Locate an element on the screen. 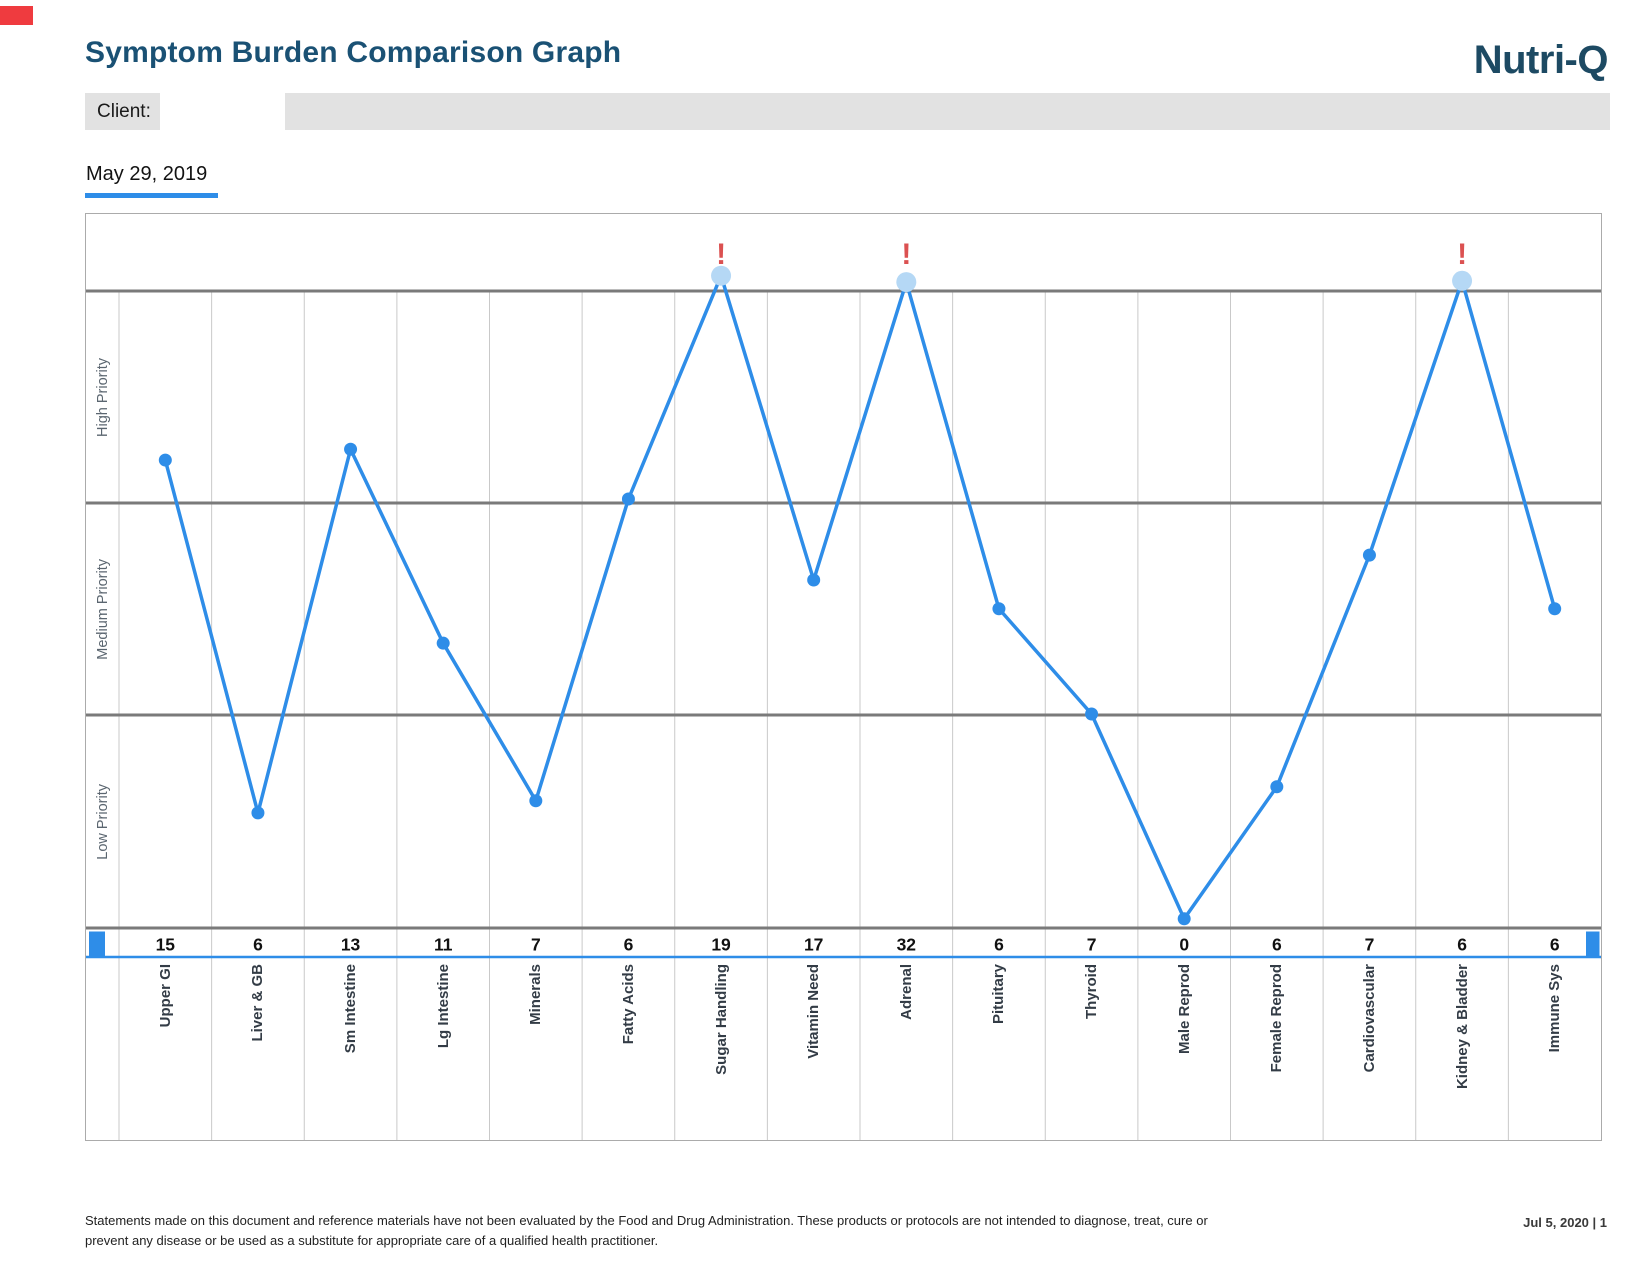 The width and height of the screenshot is (1649, 1274). priority-band-label: Low Priority is located at coordinates (102, 821).